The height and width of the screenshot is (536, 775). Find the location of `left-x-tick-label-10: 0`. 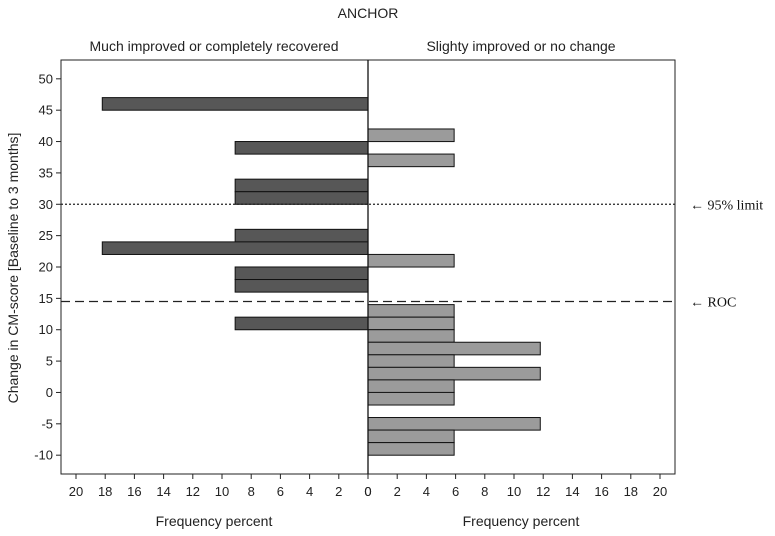

left-x-tick-label-10: 0 is located at coordinates (367, 491).